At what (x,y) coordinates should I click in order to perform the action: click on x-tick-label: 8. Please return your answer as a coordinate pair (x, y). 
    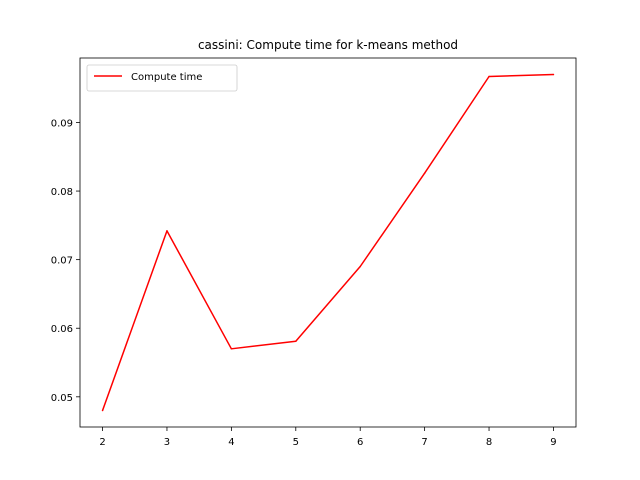
    Looking at the image, I should click on (489, 442).